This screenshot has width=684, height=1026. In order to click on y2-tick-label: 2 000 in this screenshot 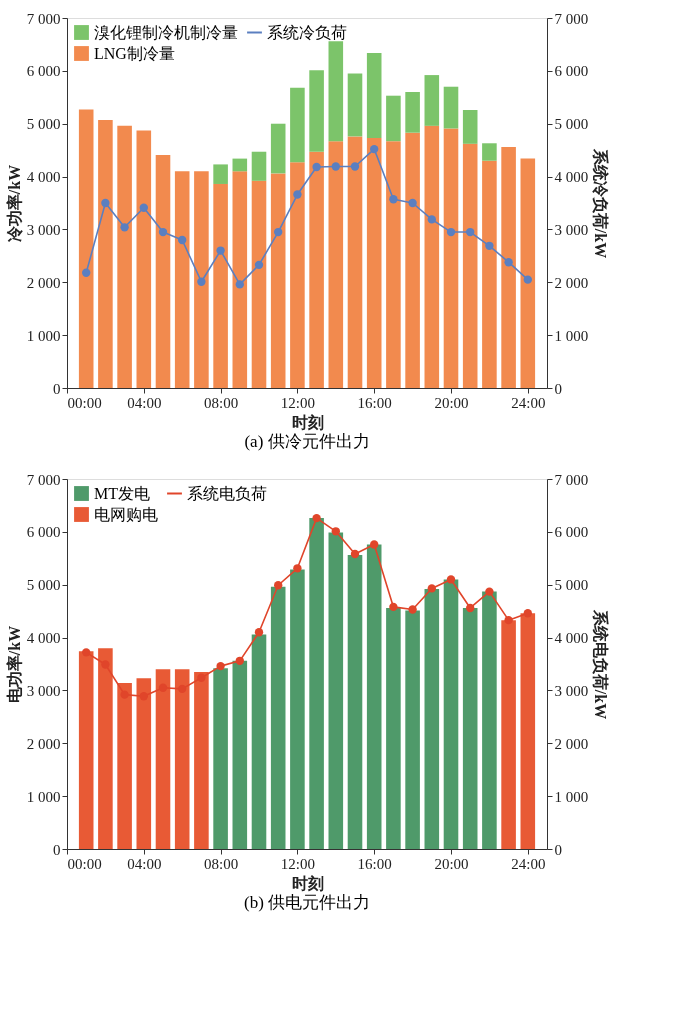, I will do `click(571, 743)`.